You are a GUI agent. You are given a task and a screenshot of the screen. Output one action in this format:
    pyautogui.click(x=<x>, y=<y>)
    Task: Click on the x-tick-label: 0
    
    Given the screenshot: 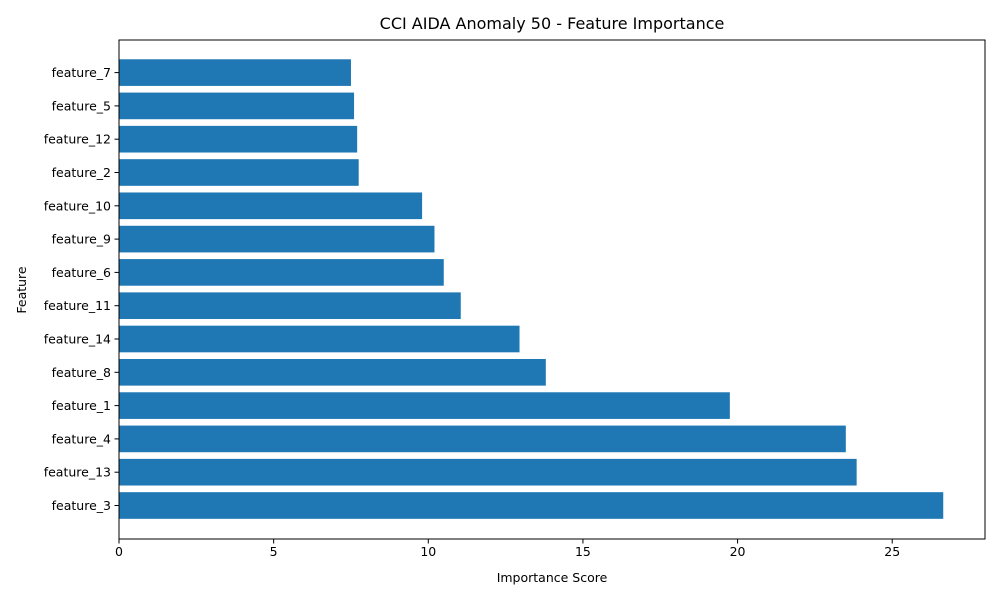 What is the action you would take?
    pyautogui.click(x=119, y=551)
    